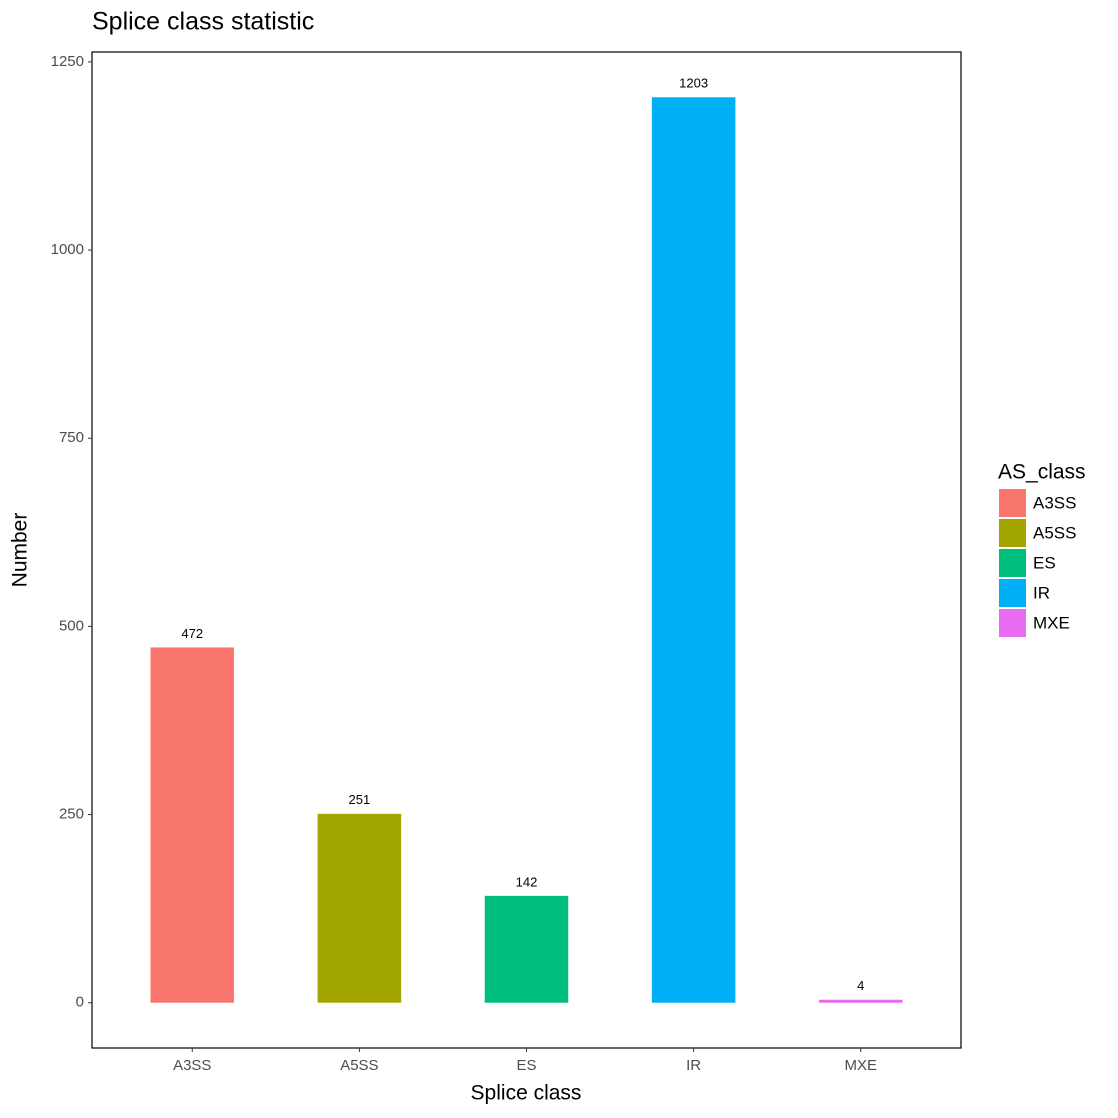  I want to click on y-axis-label: Number, so click(20, 550).